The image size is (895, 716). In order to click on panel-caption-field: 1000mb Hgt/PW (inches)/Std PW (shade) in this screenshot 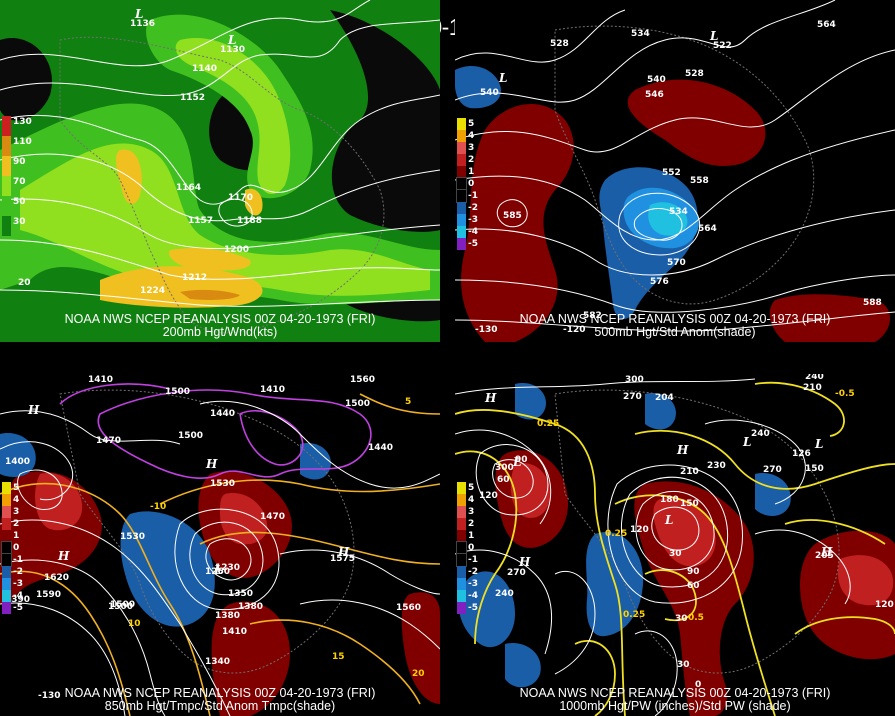, I will do `click(675, 706)`.